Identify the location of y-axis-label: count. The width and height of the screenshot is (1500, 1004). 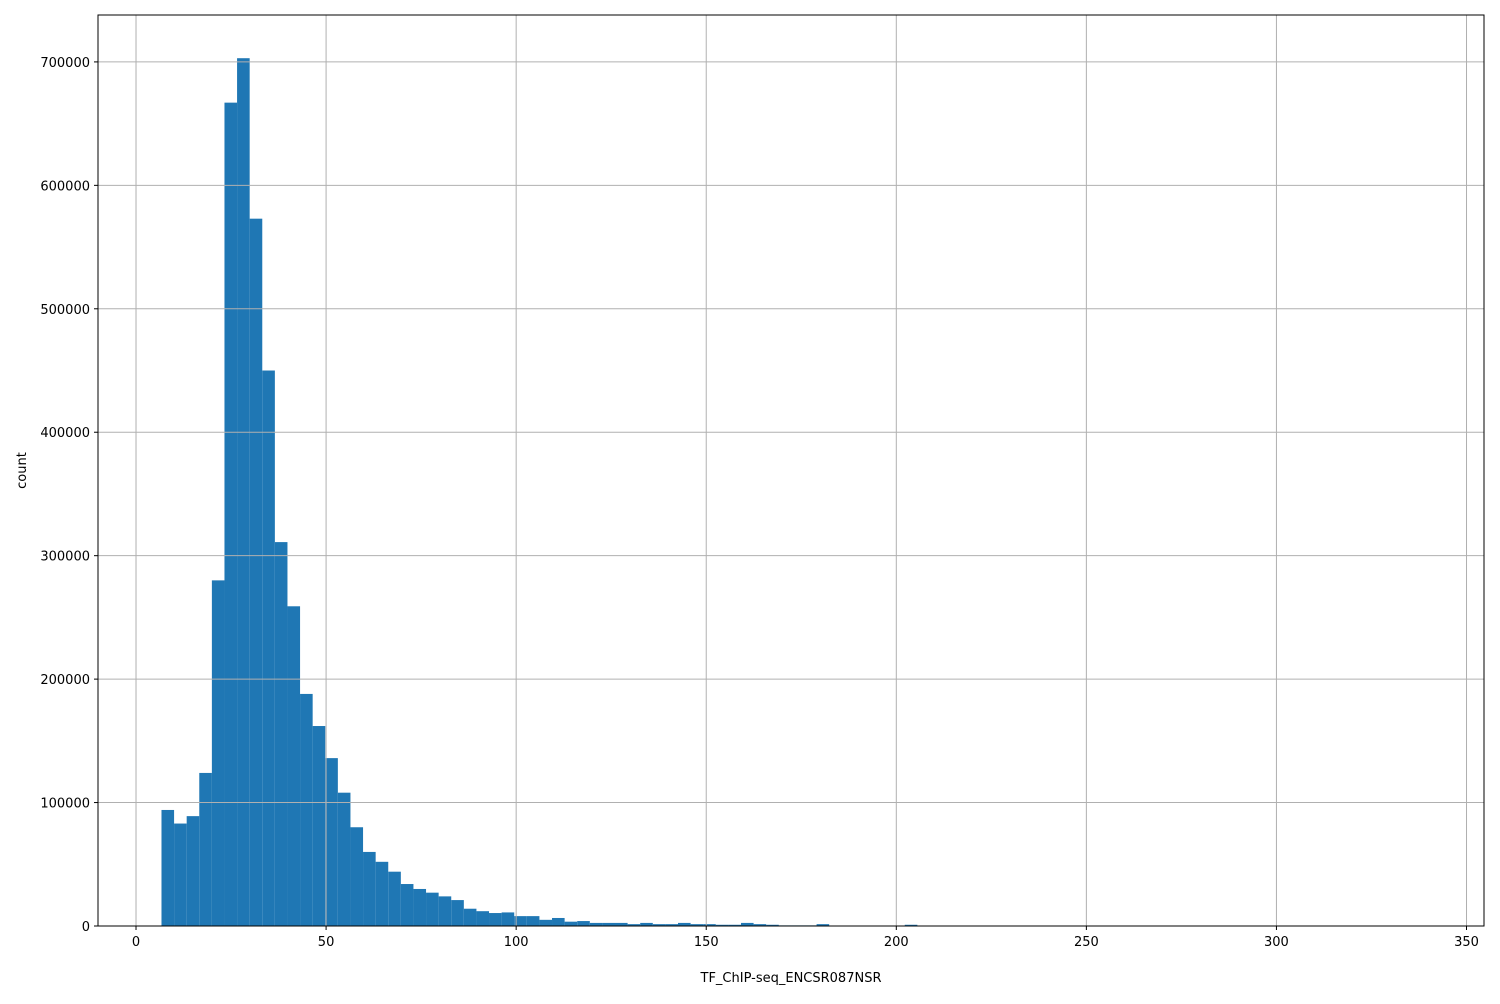
(22, 470).